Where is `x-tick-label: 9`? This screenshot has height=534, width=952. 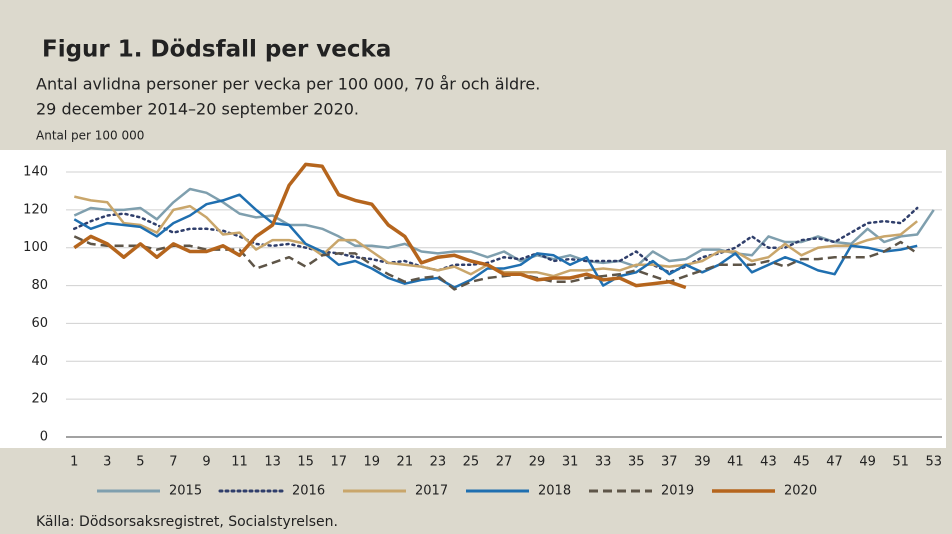
x-tick-label: 9 is located at coordinates (206, 462).